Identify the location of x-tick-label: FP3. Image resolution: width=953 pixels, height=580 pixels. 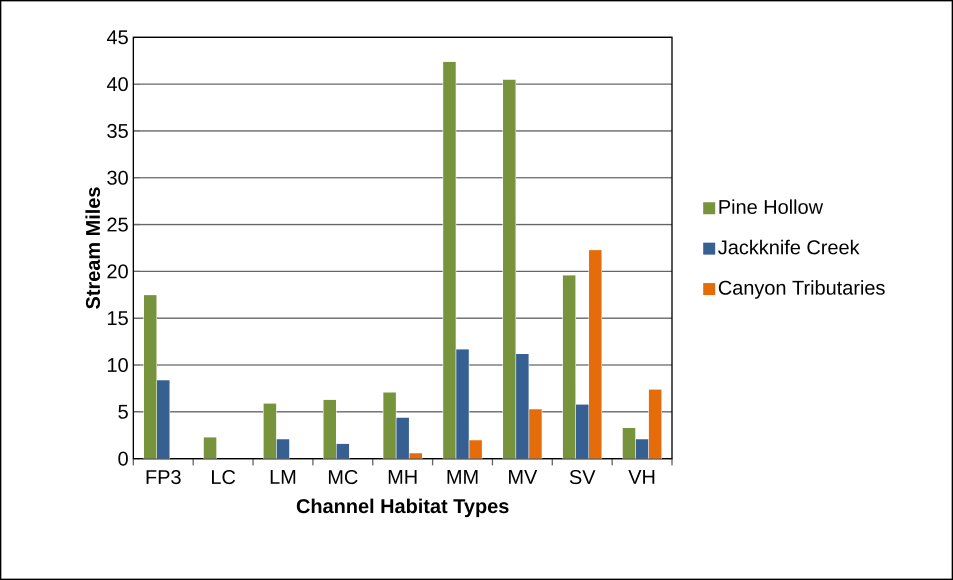
(163, 477).